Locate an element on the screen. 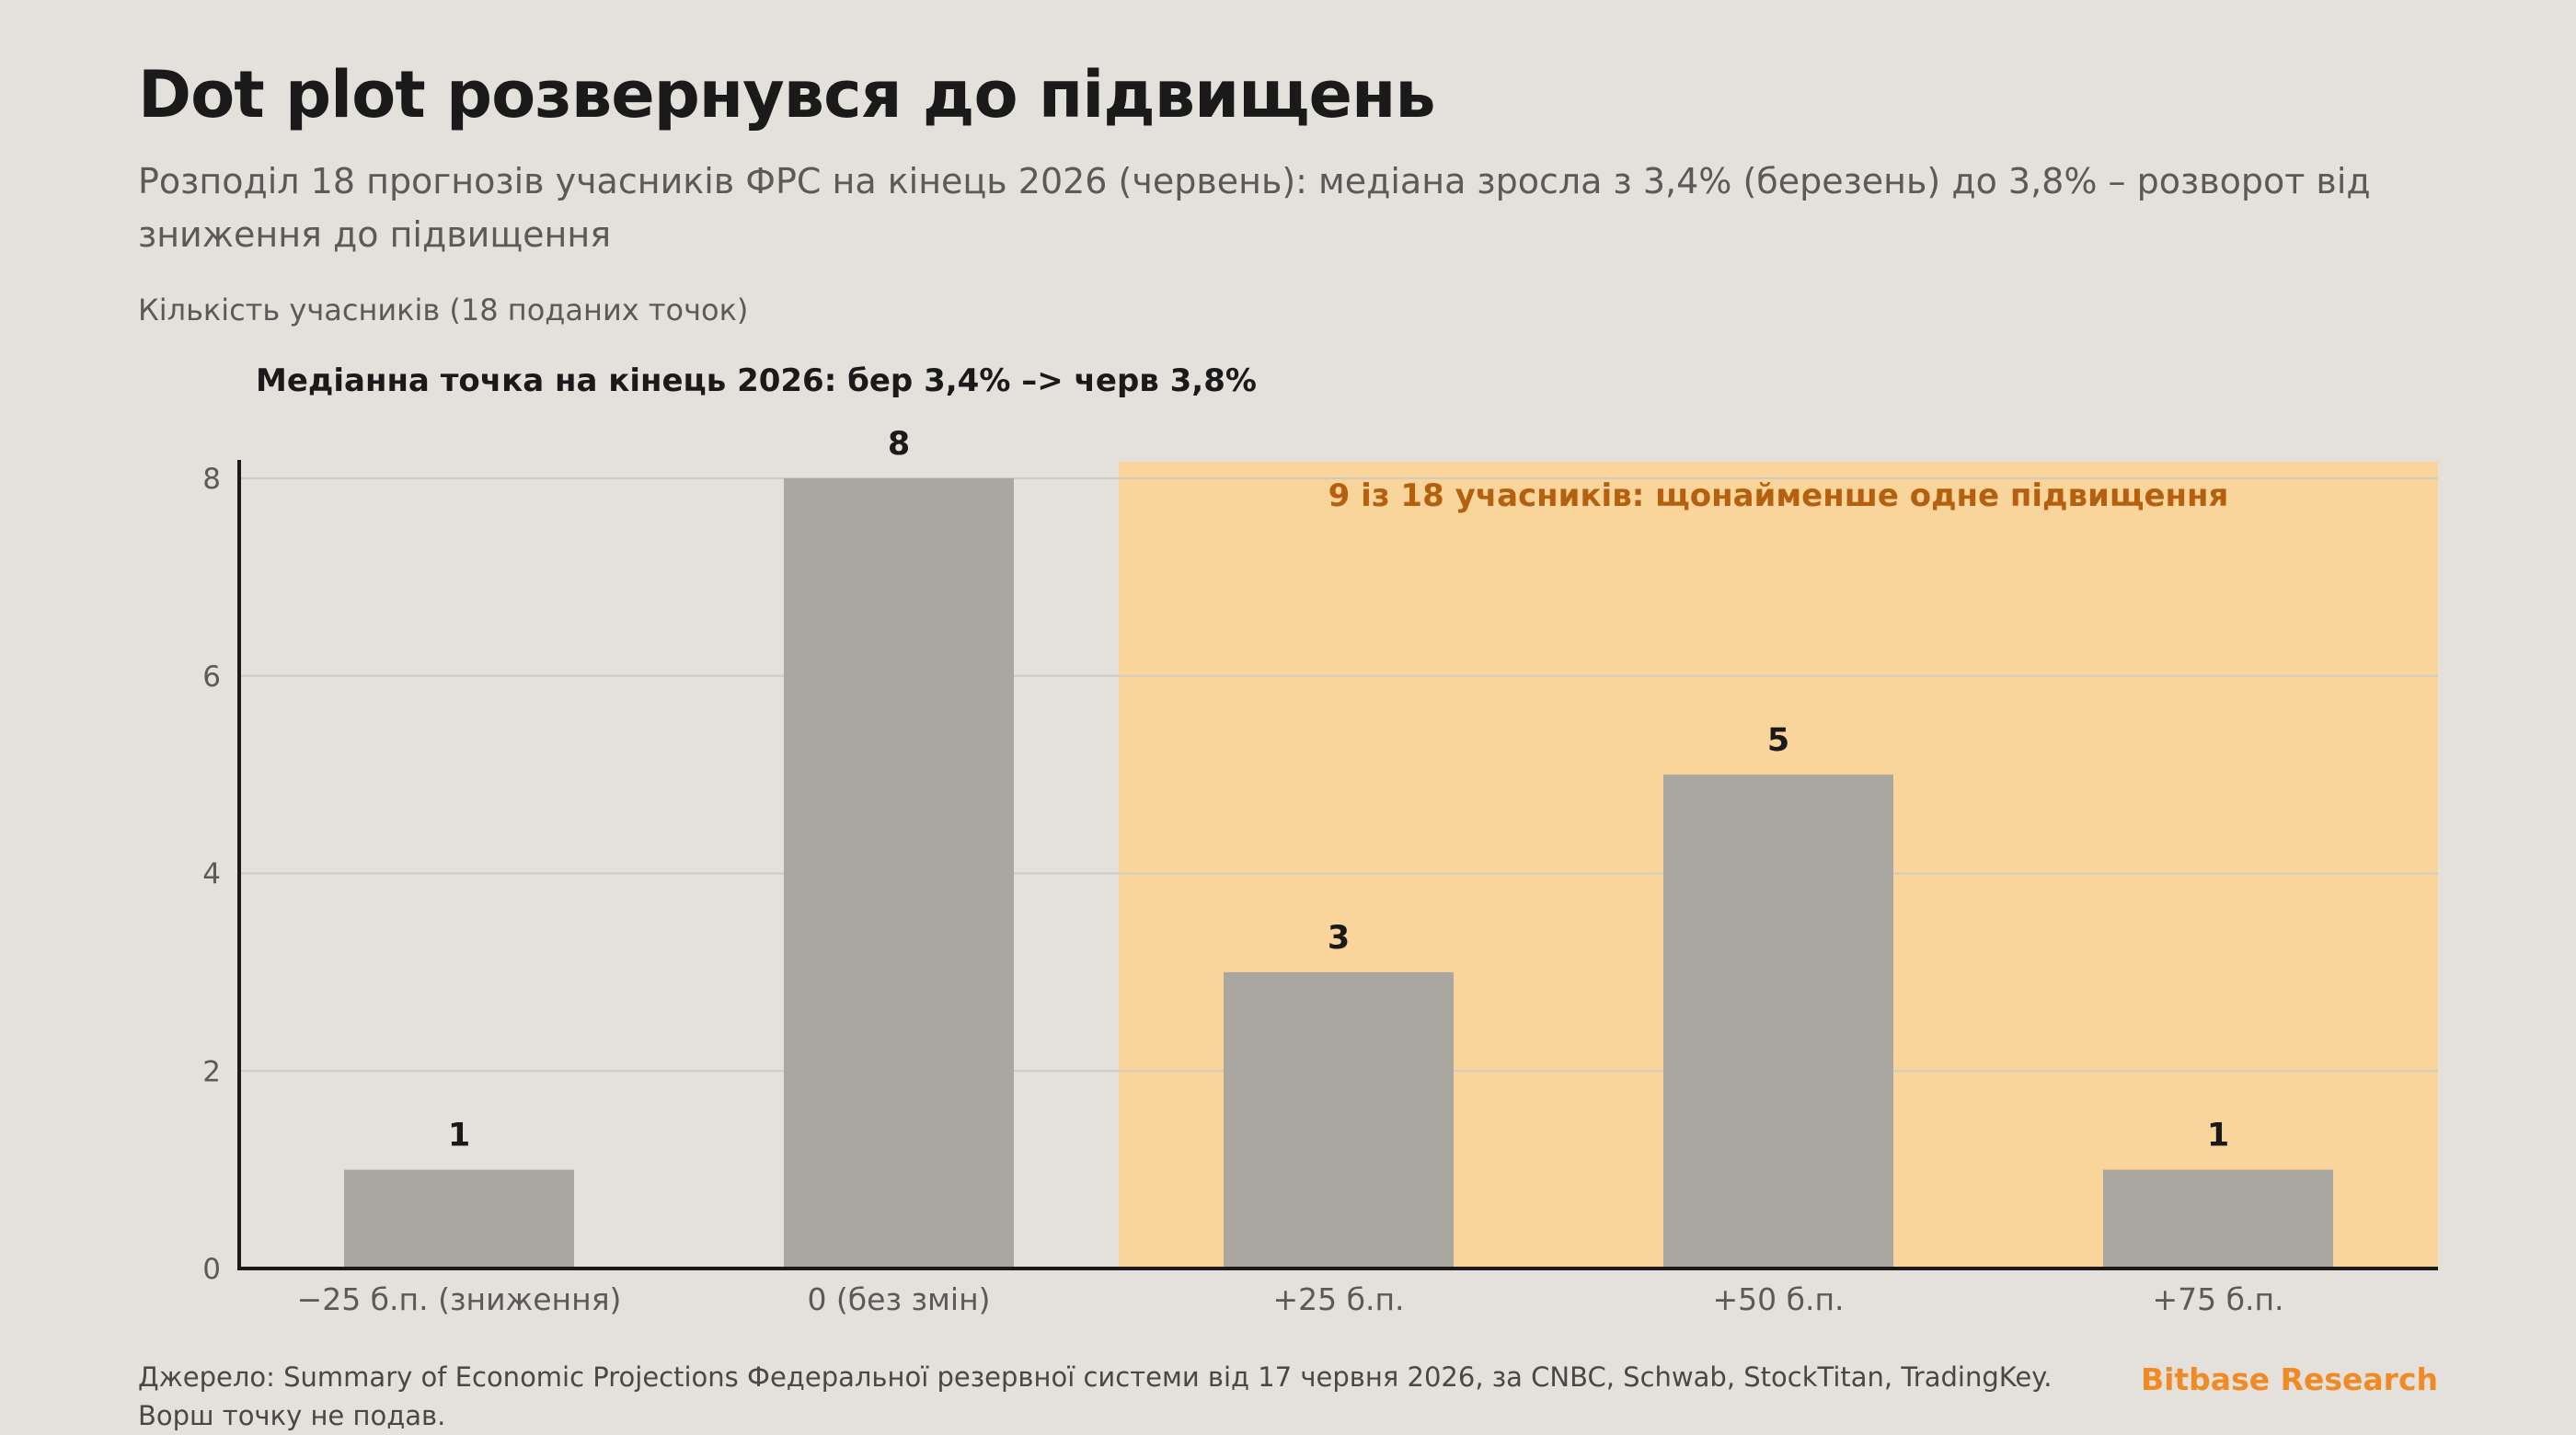  chart-title: Dot plot розвернувся до підвищень is located at coordinates (787, 94).